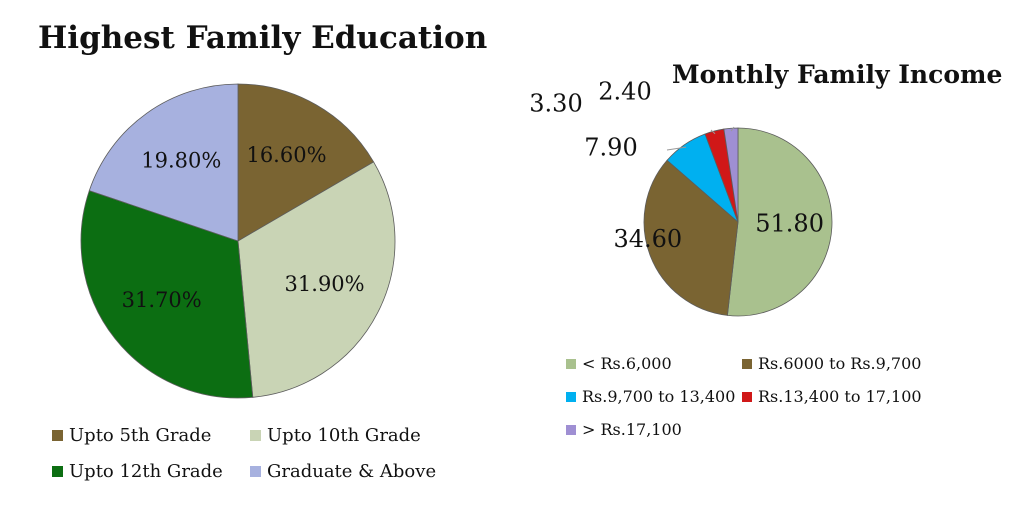 The height and width of the screenshot is (506, 1011). Describe the element at coordinates (624, 92) in the screenshot. I see `data-label-rs-17-100: 2.40` at that location.